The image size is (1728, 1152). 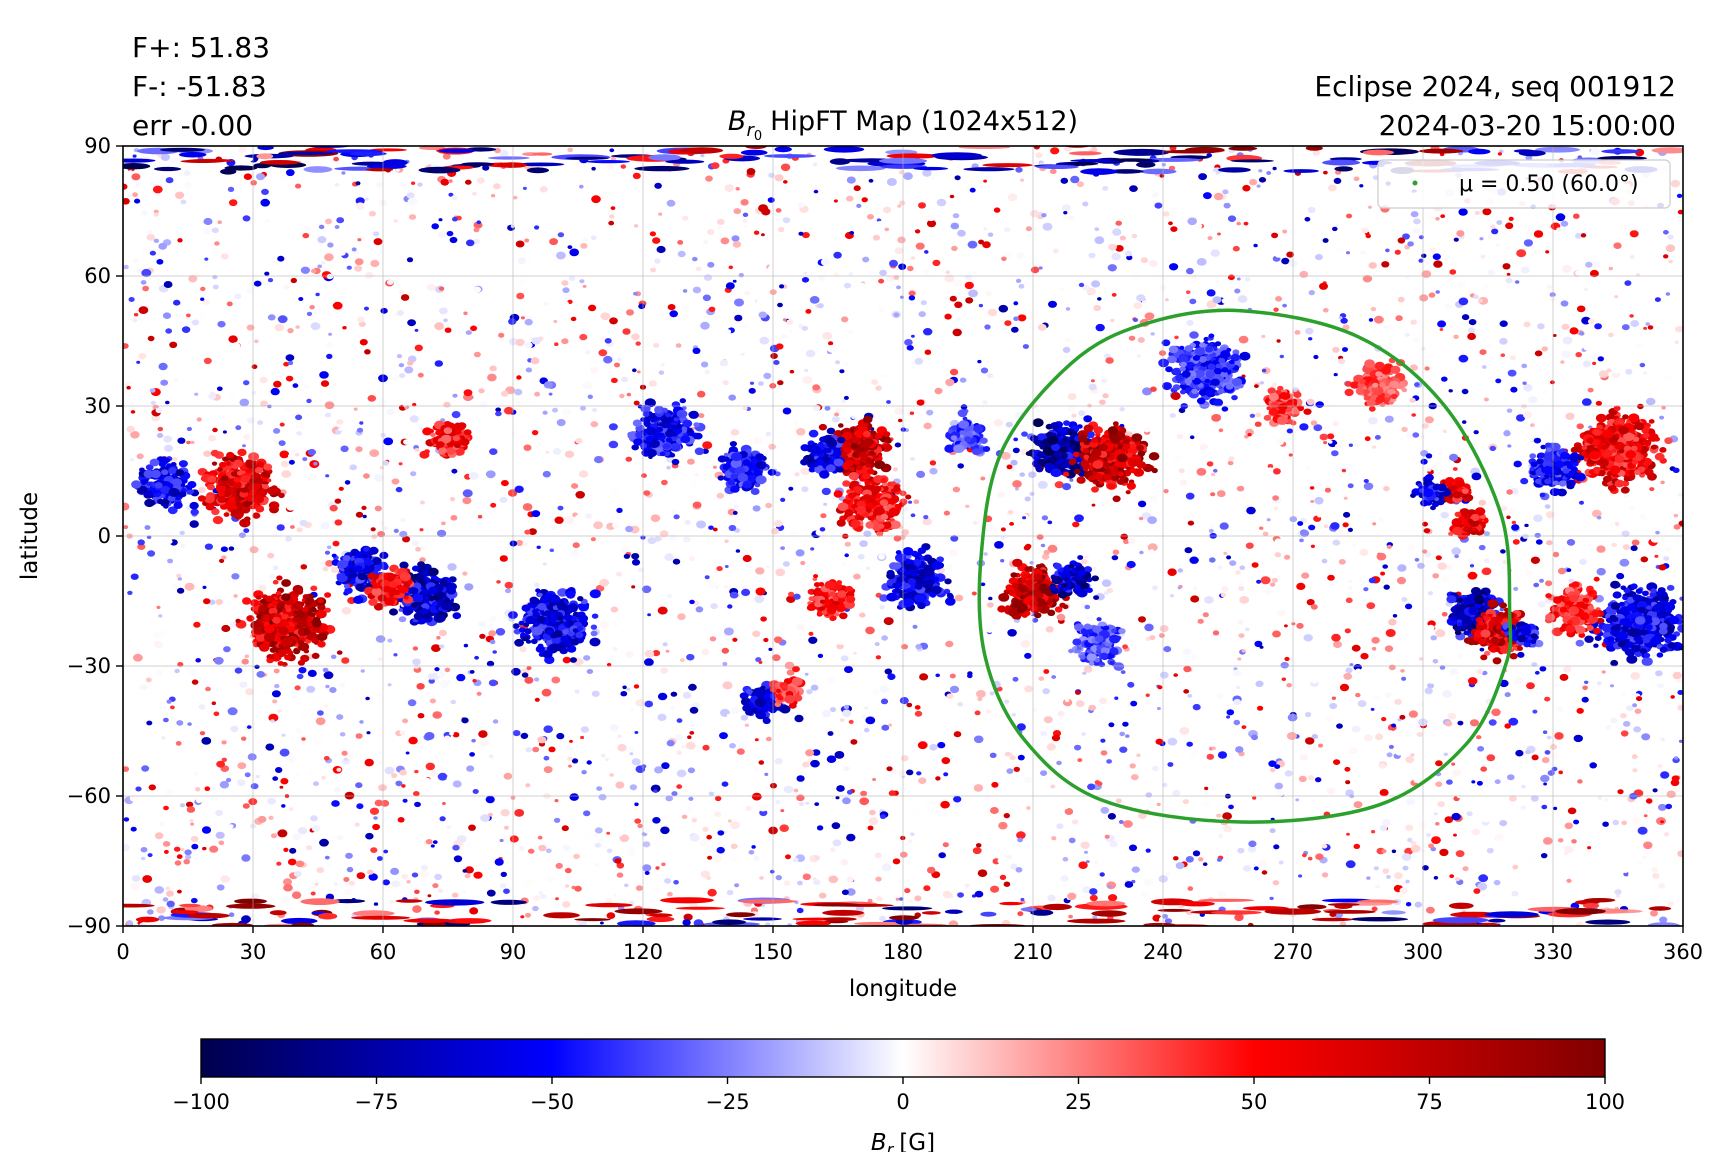 What do you see at coordinates (1605, 1102) in the screenshot?
I see `colorbar-tick-label: 100` at bounding box center [1605, 1102].